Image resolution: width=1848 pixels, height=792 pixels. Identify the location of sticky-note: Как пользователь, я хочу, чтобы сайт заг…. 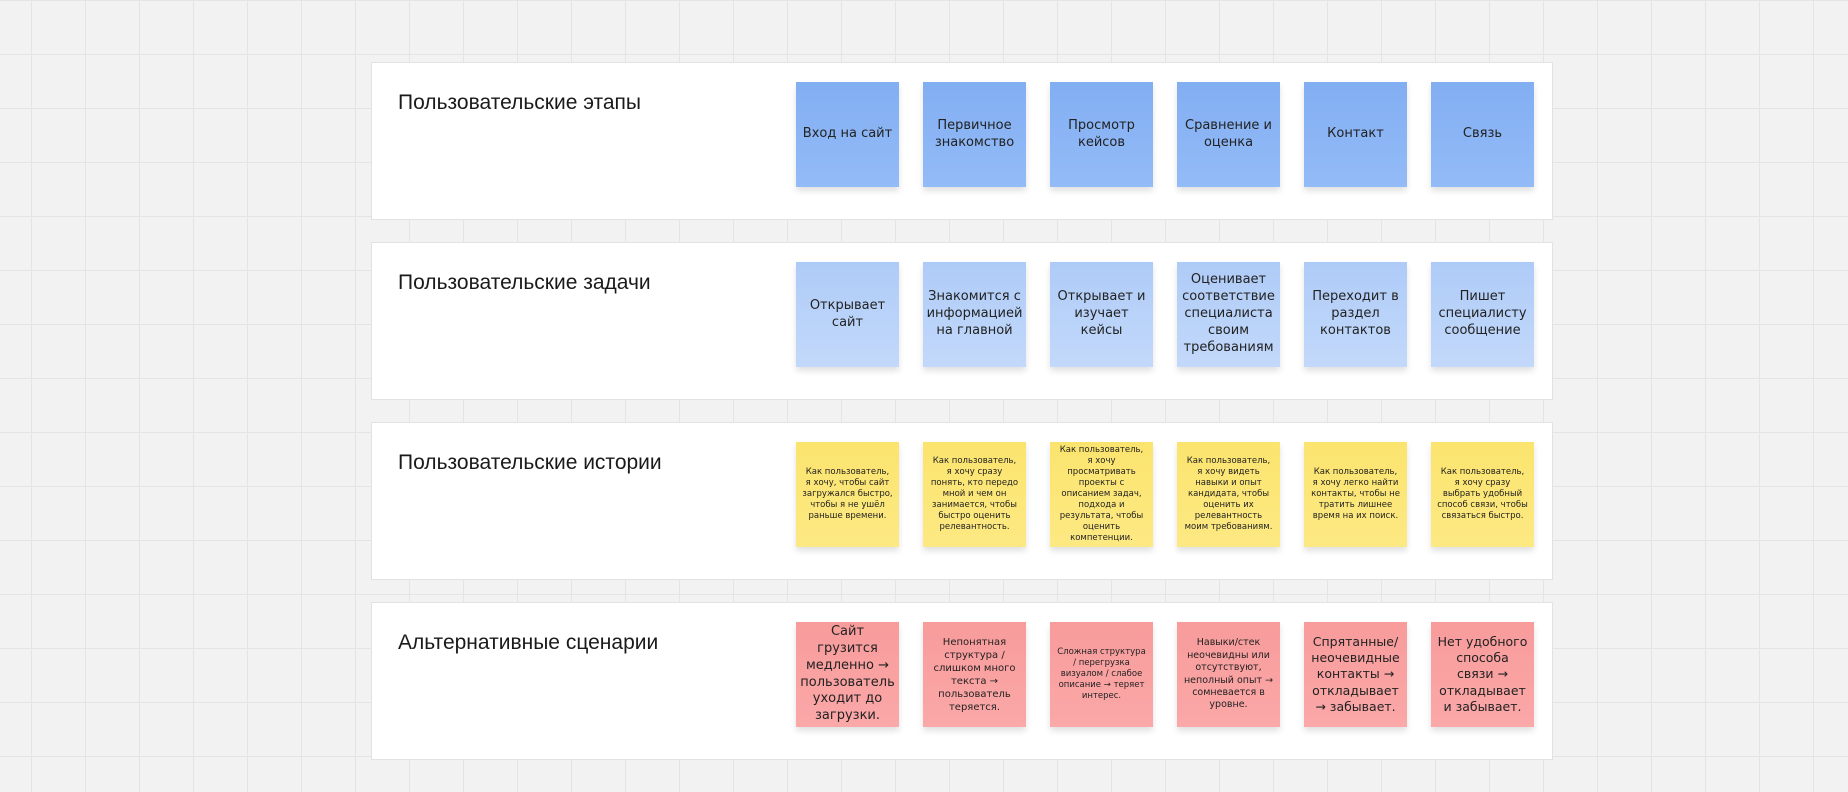
(847, 494).